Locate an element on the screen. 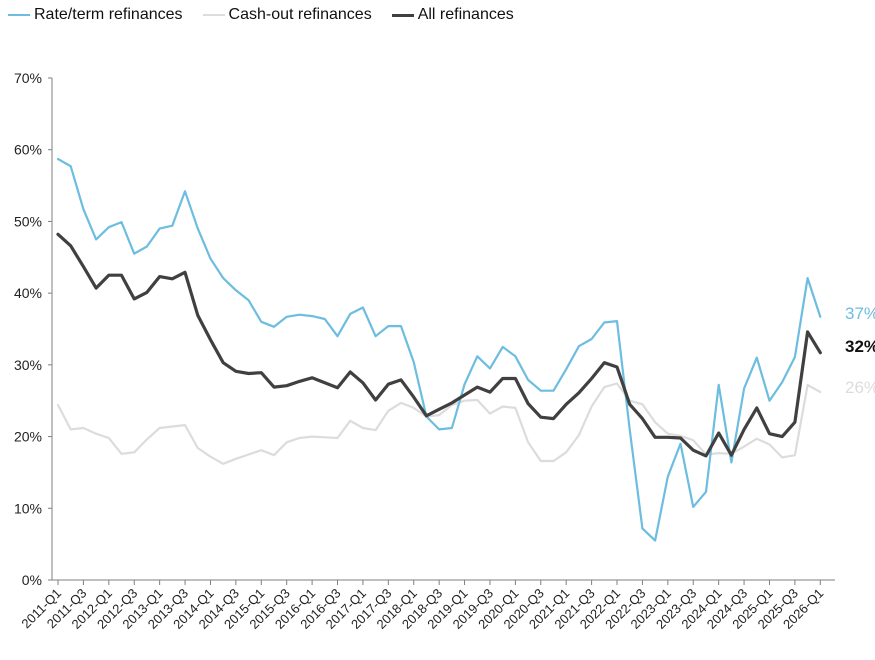 Image resolution: width=875 pixels, height=660 pixels. legend-item-all: All refinances is located at coordinates (452, 15).